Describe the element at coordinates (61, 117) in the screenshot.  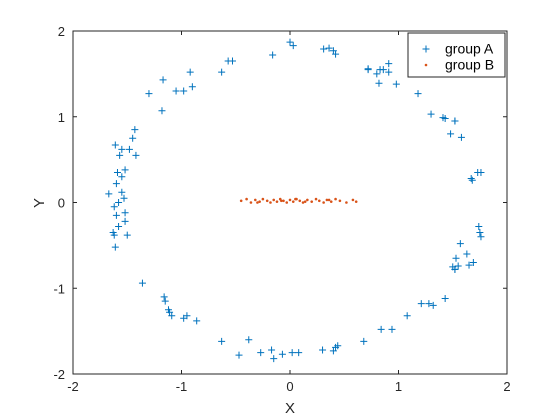
I see `y-tick-label: 1` at that location.